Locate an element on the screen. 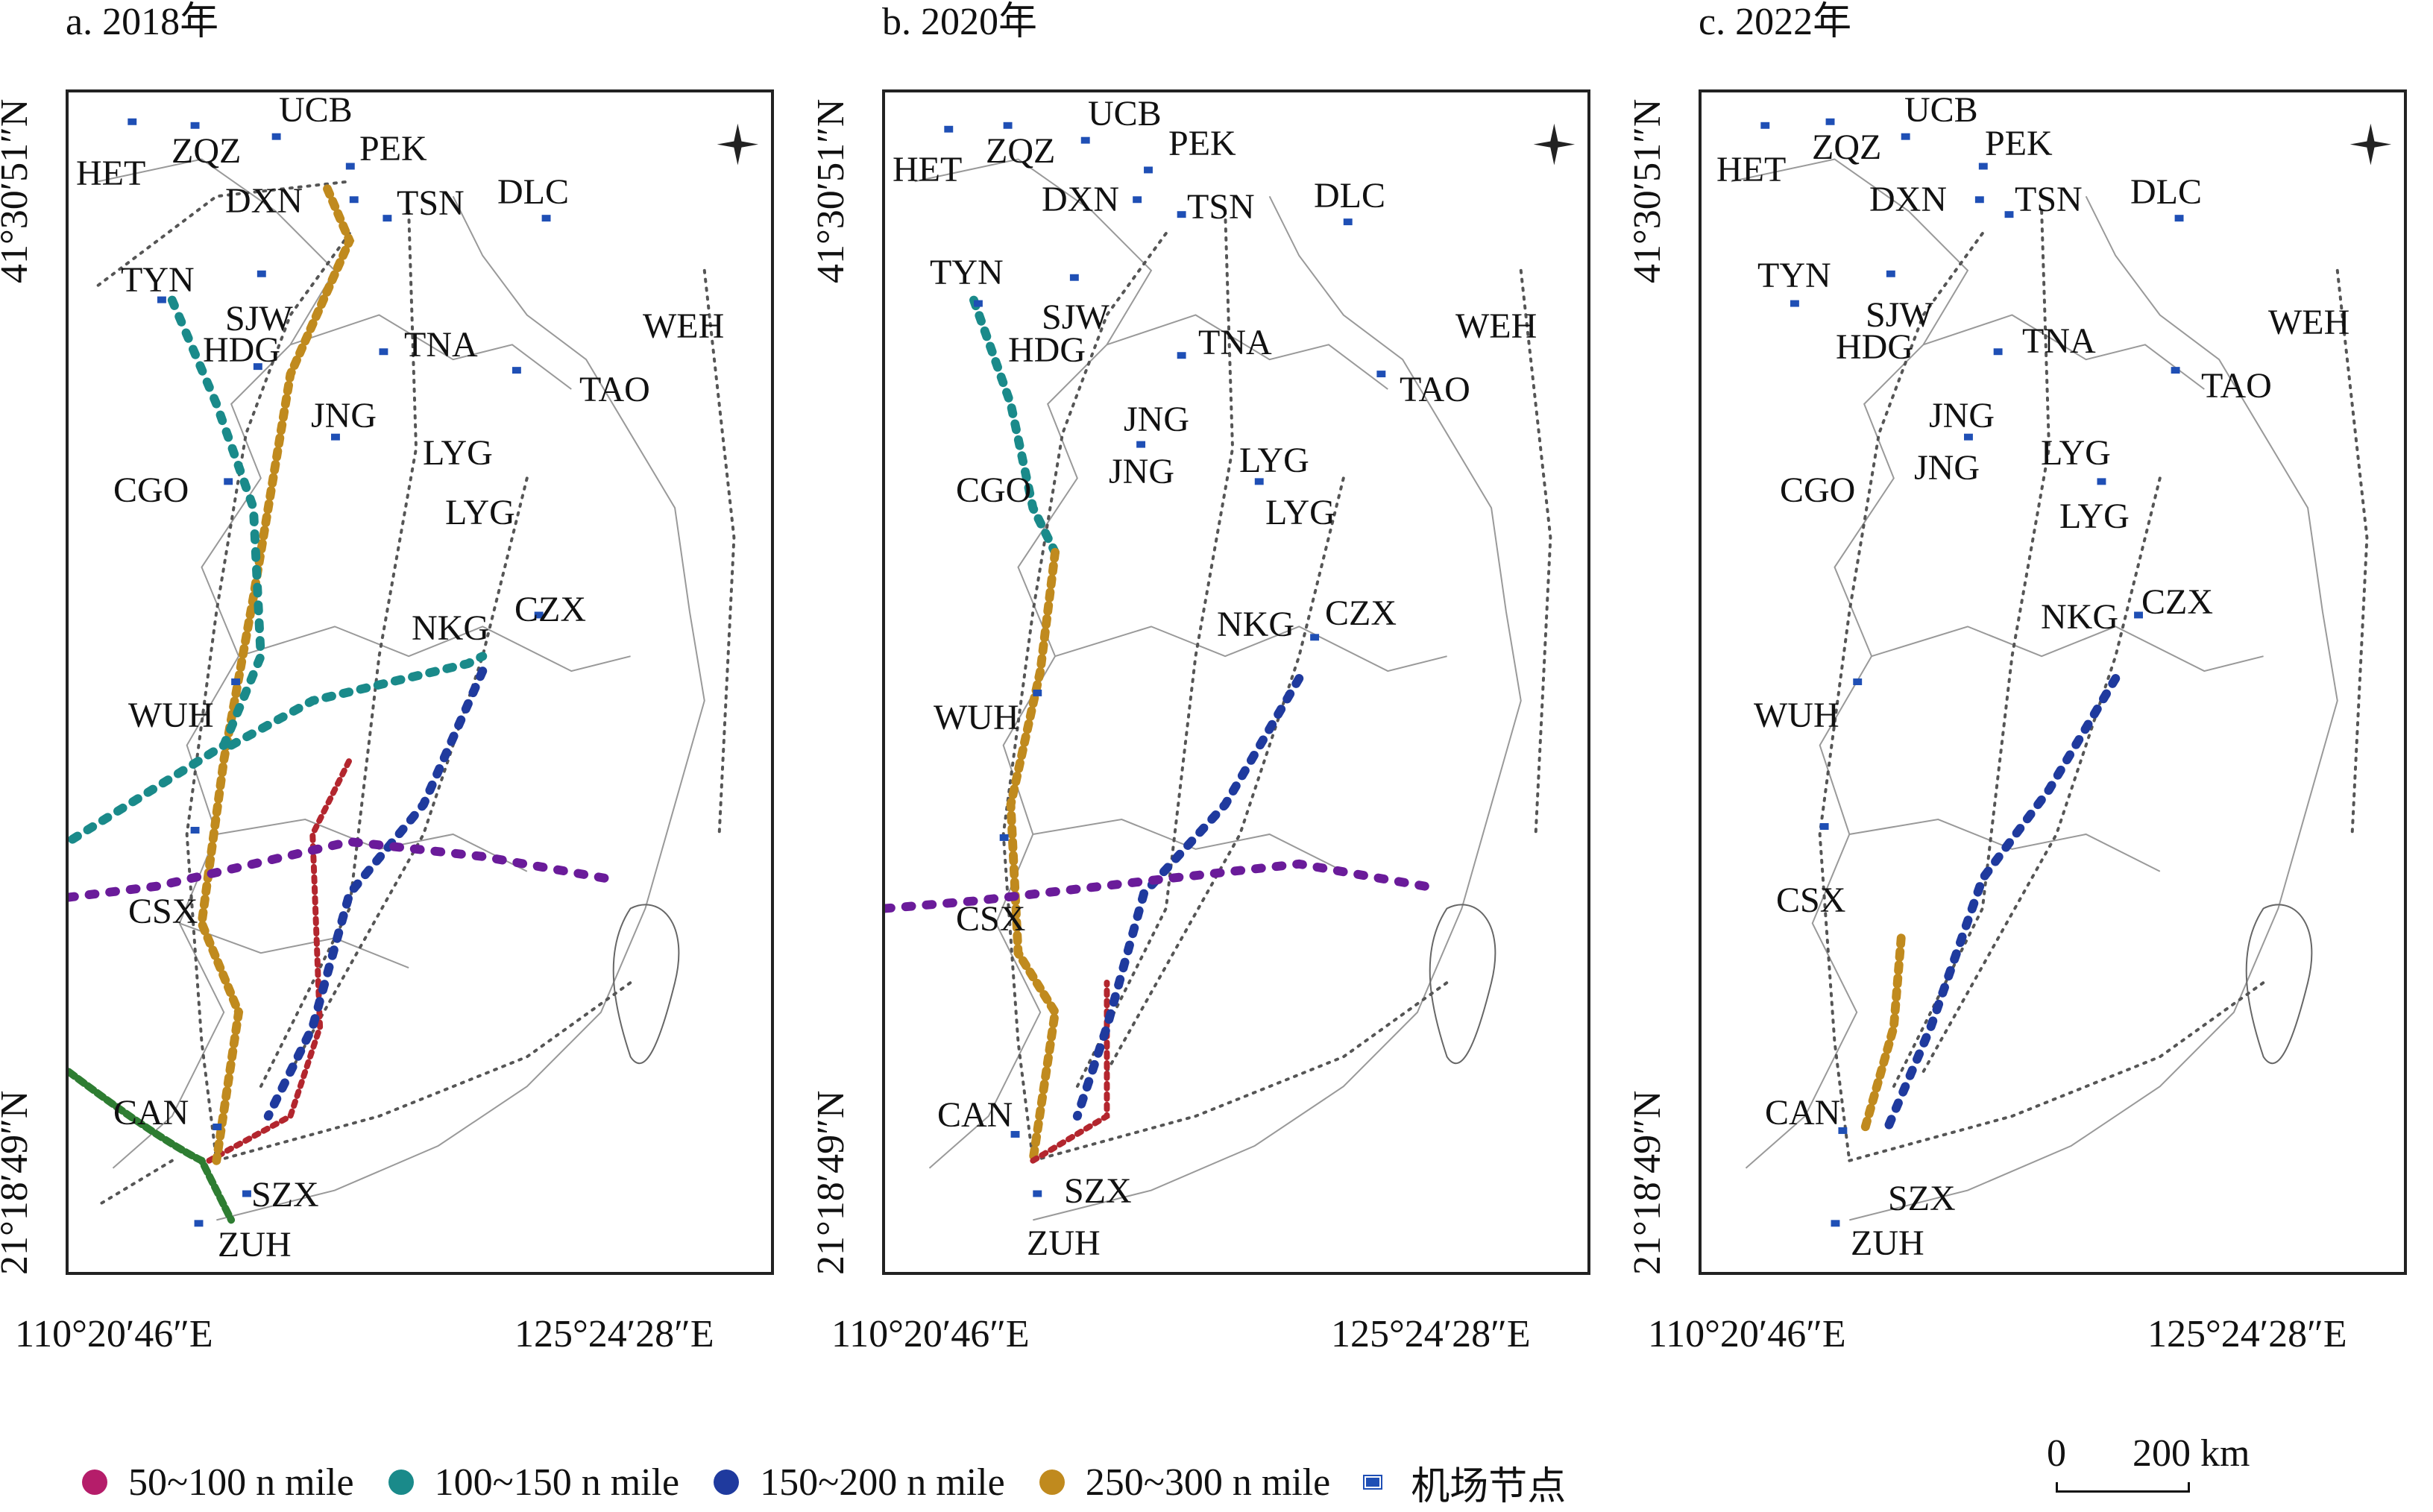 Image resolution: width=2433 pixels, height=1512 pixels. scale-line is located at coordinates (2123, 1487).